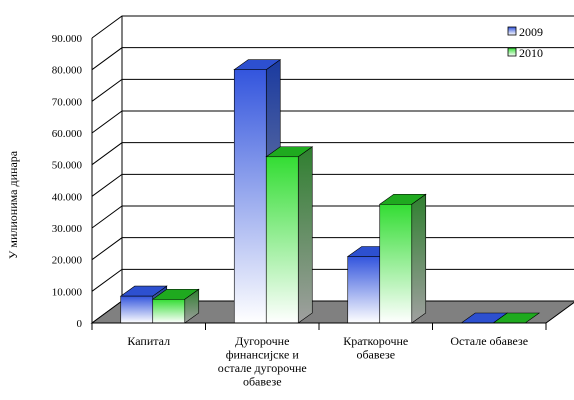  Describe the element at coordinates (67, 102) in the screenshot. I see `y-tick-label: 70.000` at that location.